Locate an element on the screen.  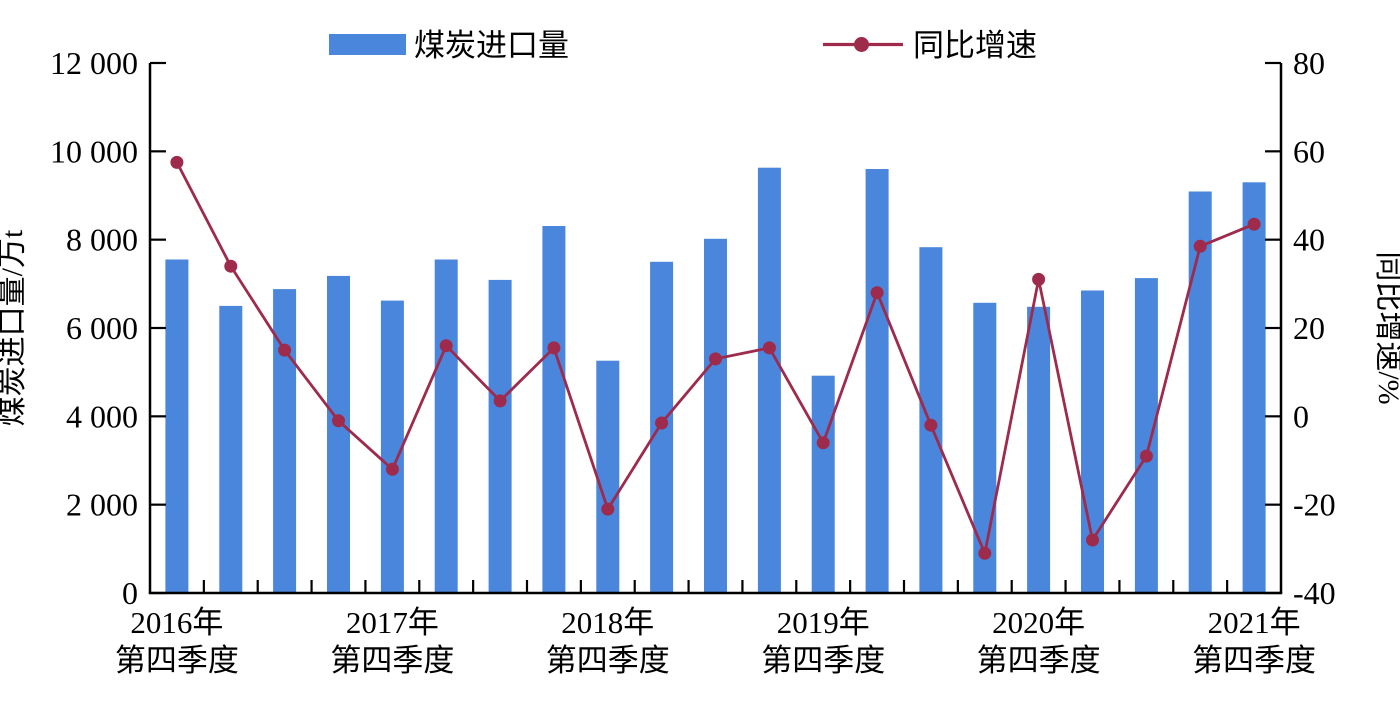
legend-line-marker-icon is located at coordinates (861, 44).